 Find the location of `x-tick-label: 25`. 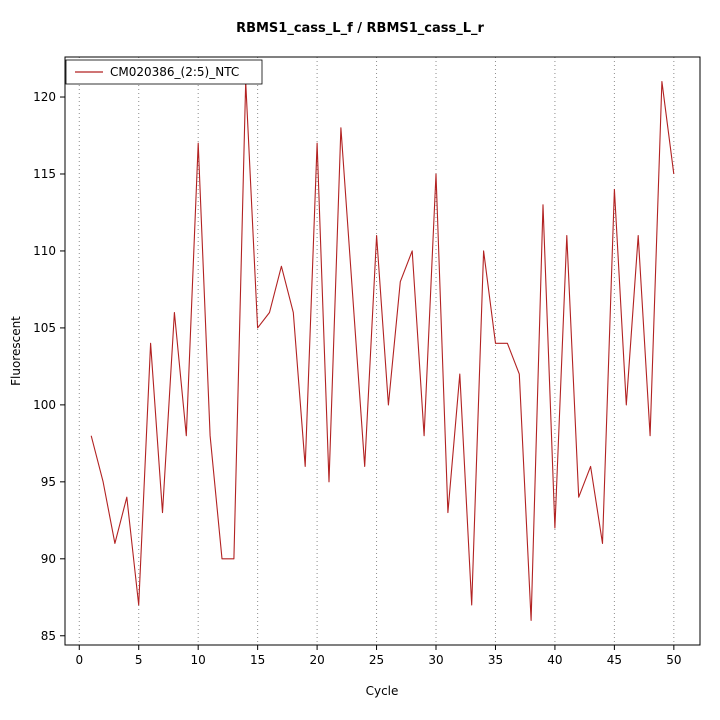

x-tick-label: 25 is located at coordinates (376, 660).